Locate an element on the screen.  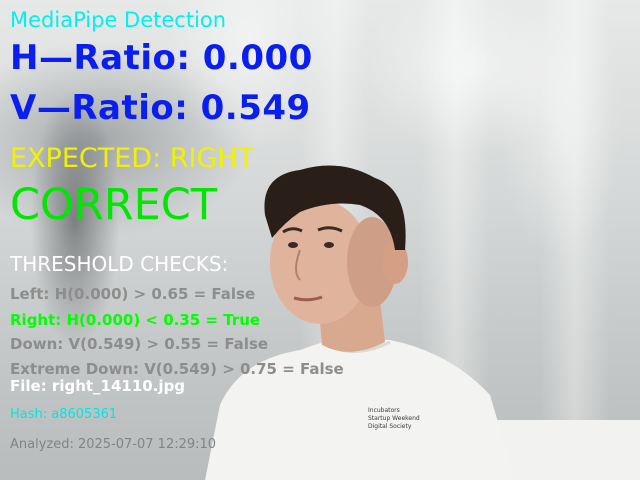
v-ratio-readout: V—Ratio: 0.549 is located at coordinates (160, 108).